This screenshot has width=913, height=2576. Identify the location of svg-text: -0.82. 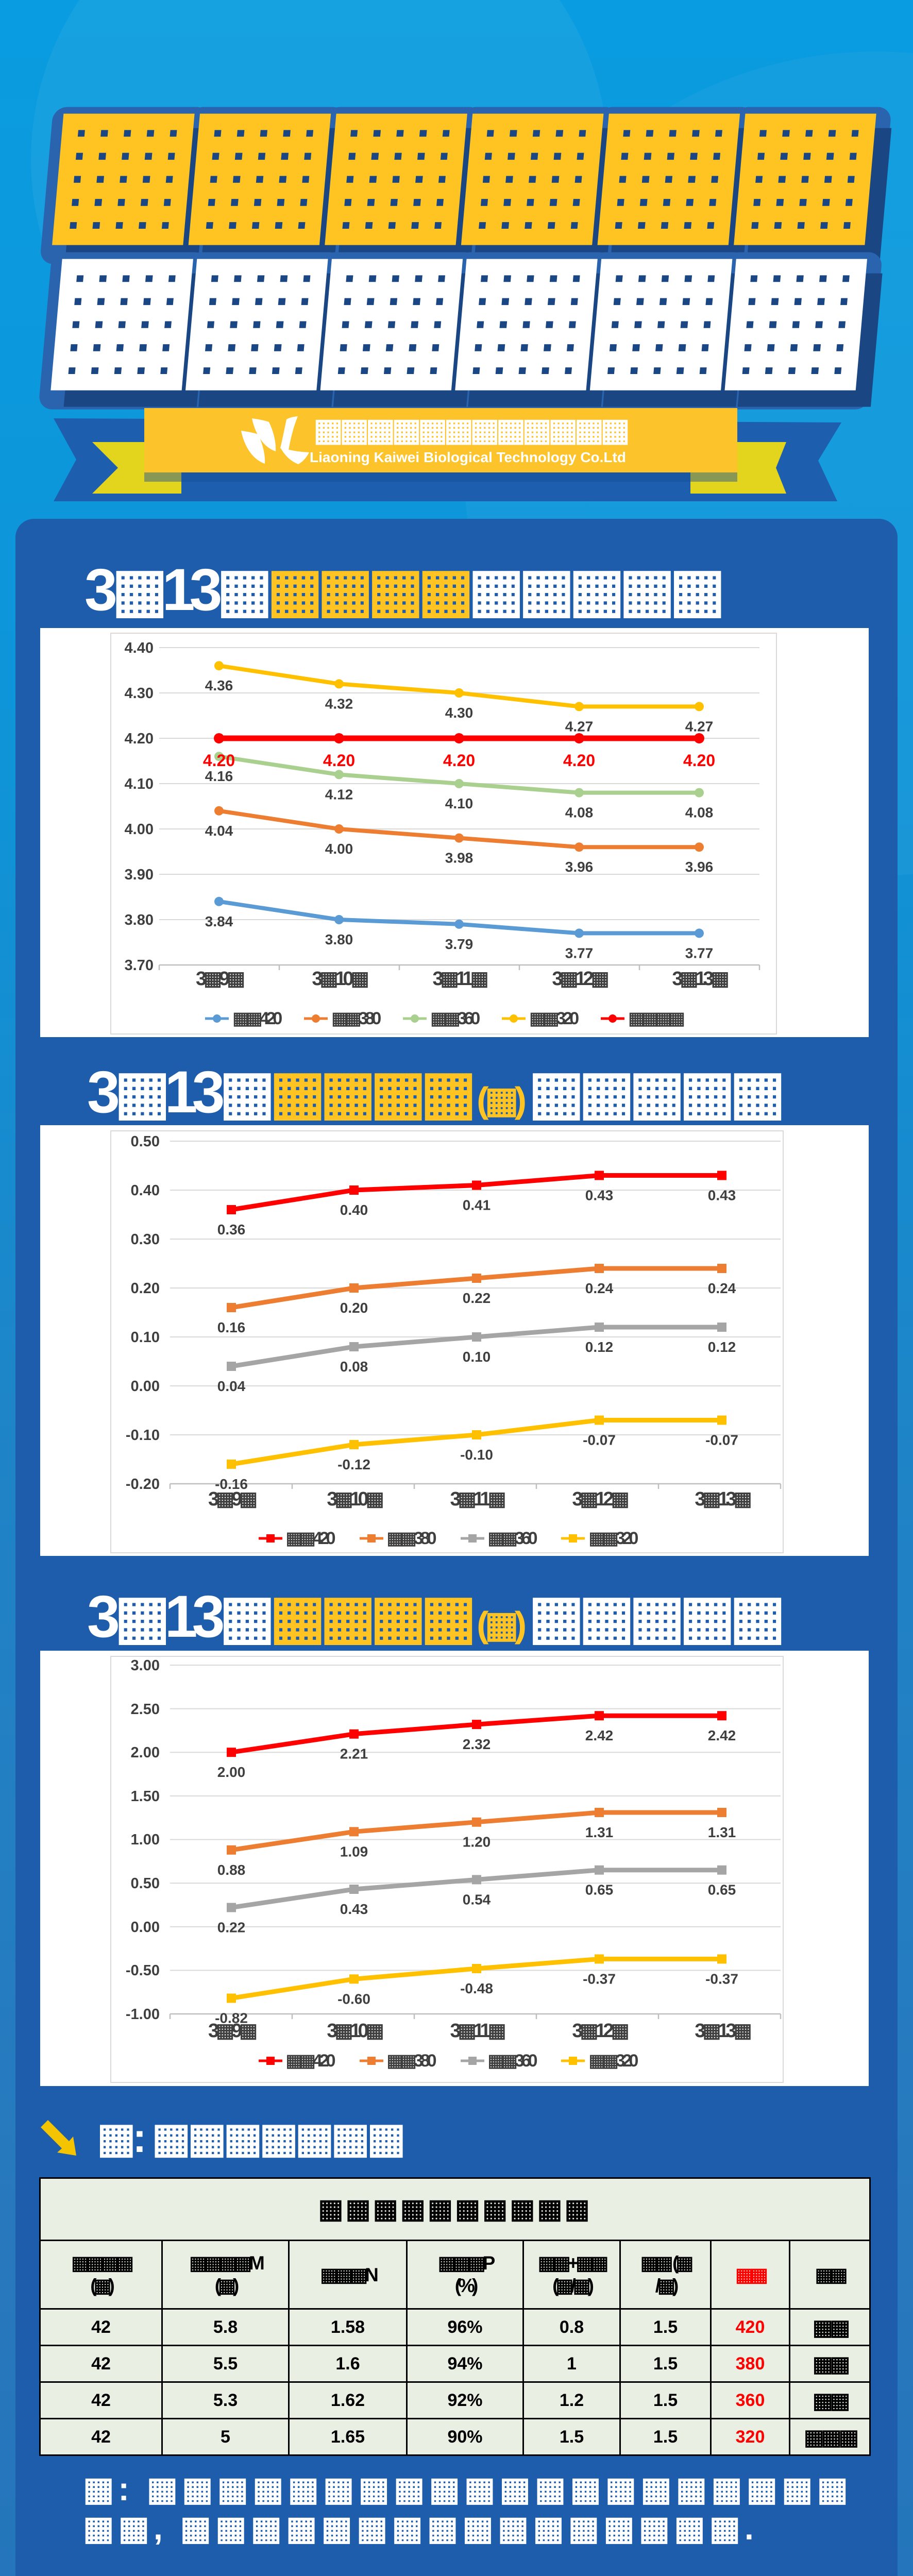
(232, 2018).